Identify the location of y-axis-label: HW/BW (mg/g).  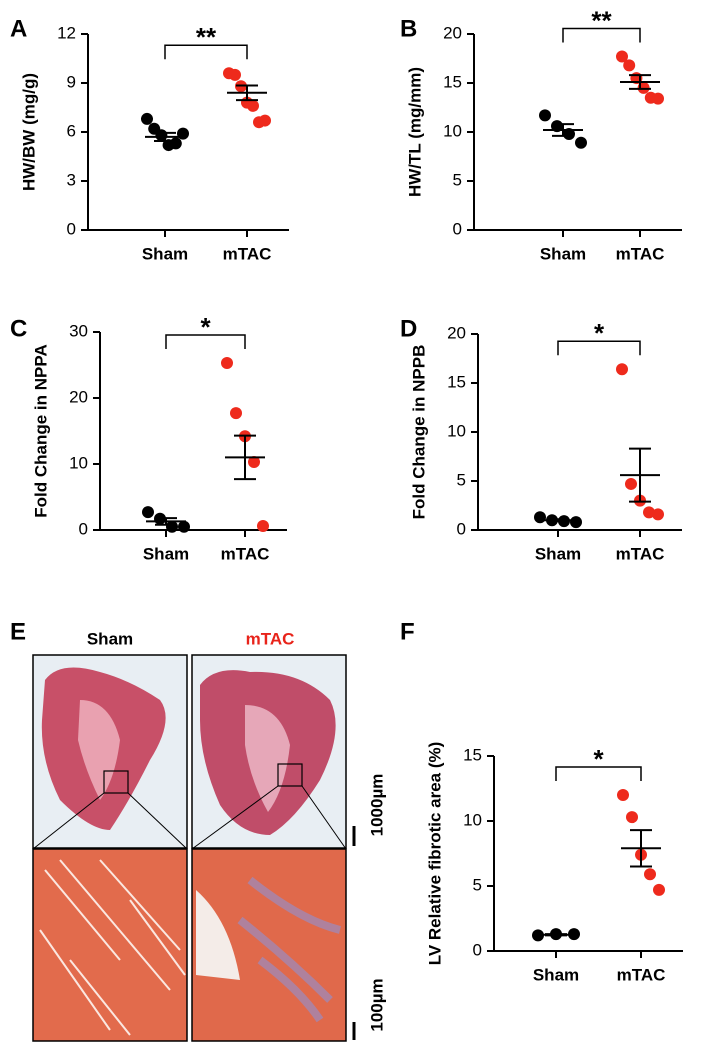
(28, 132).